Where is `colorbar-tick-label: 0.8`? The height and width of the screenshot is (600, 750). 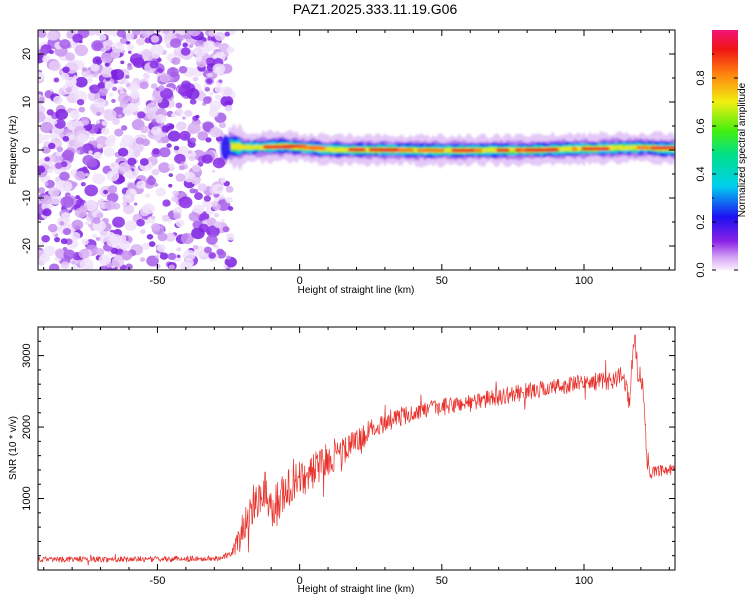
colorbar-tick-label: 0.8 is located at coordinates (701, 77).